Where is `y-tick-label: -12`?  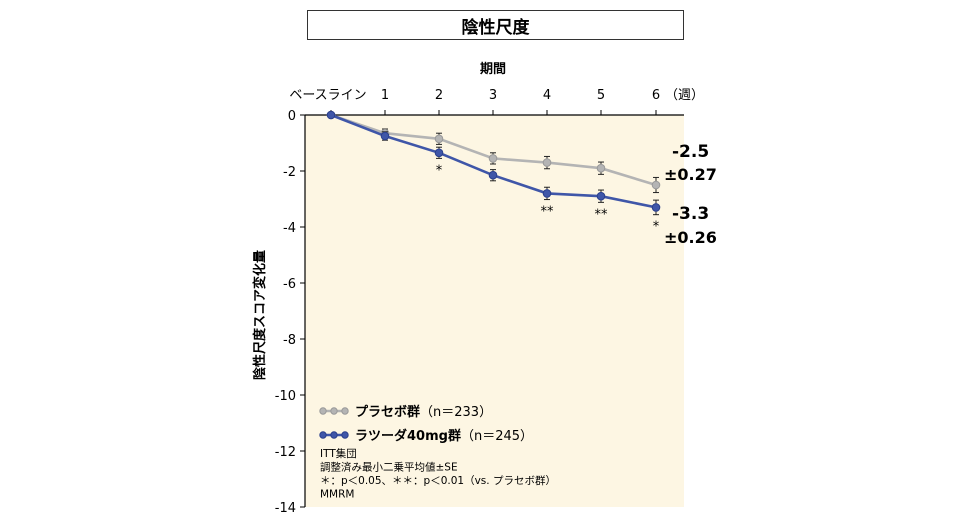
y-tick-label: -12 is located at coordinates (285, 452).